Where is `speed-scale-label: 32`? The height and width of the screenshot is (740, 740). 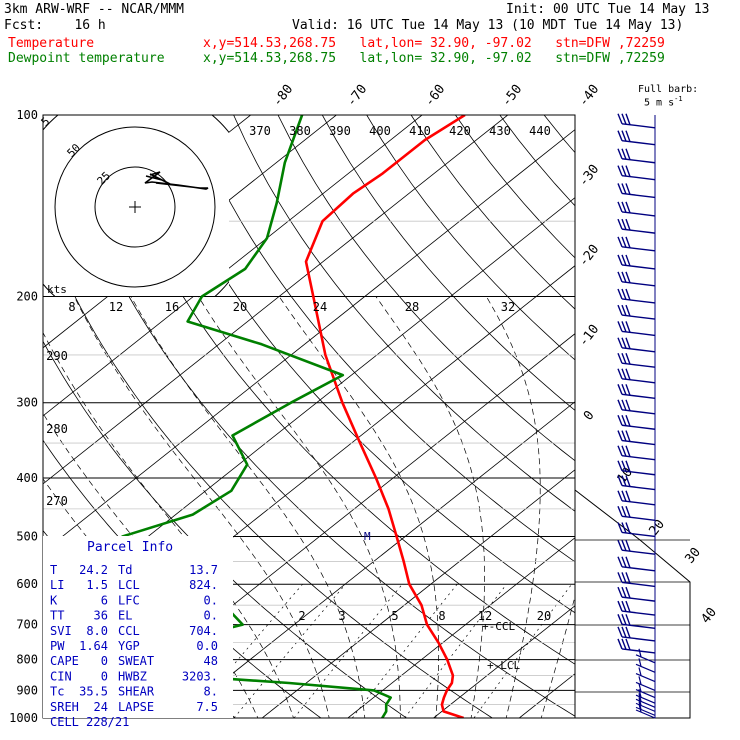
speed-scale-label: 32 is located at coordinates (508, 307).